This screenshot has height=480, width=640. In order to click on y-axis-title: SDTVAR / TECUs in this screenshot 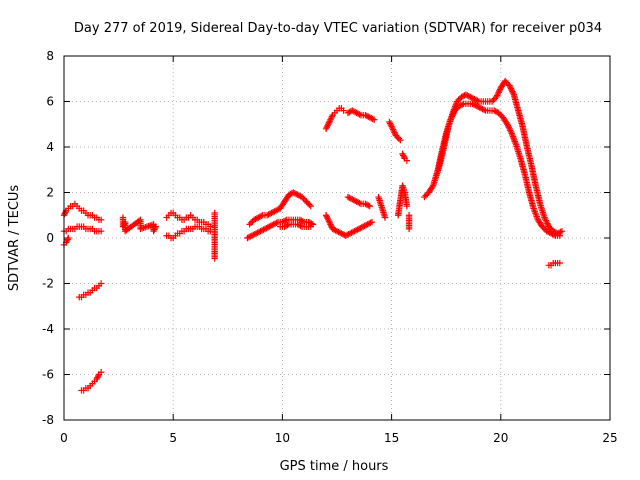, I will do `click(14, 238)`.